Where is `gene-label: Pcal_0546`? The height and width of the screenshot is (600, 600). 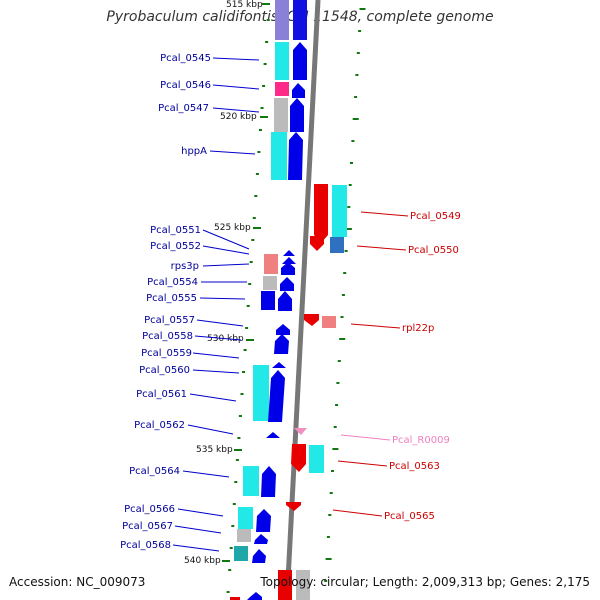
gene-label: Pcal_0546 is located at coordinates (185, 85).